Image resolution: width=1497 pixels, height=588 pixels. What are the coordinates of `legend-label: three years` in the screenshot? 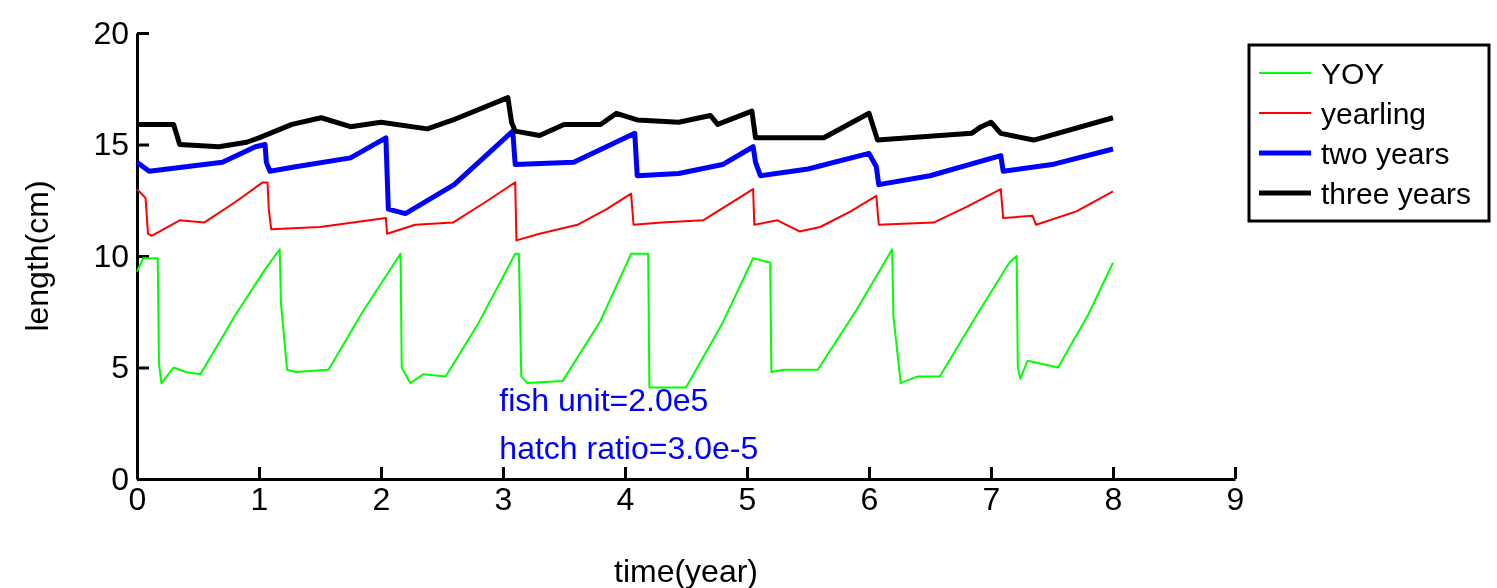 It's located at (1396, 193).